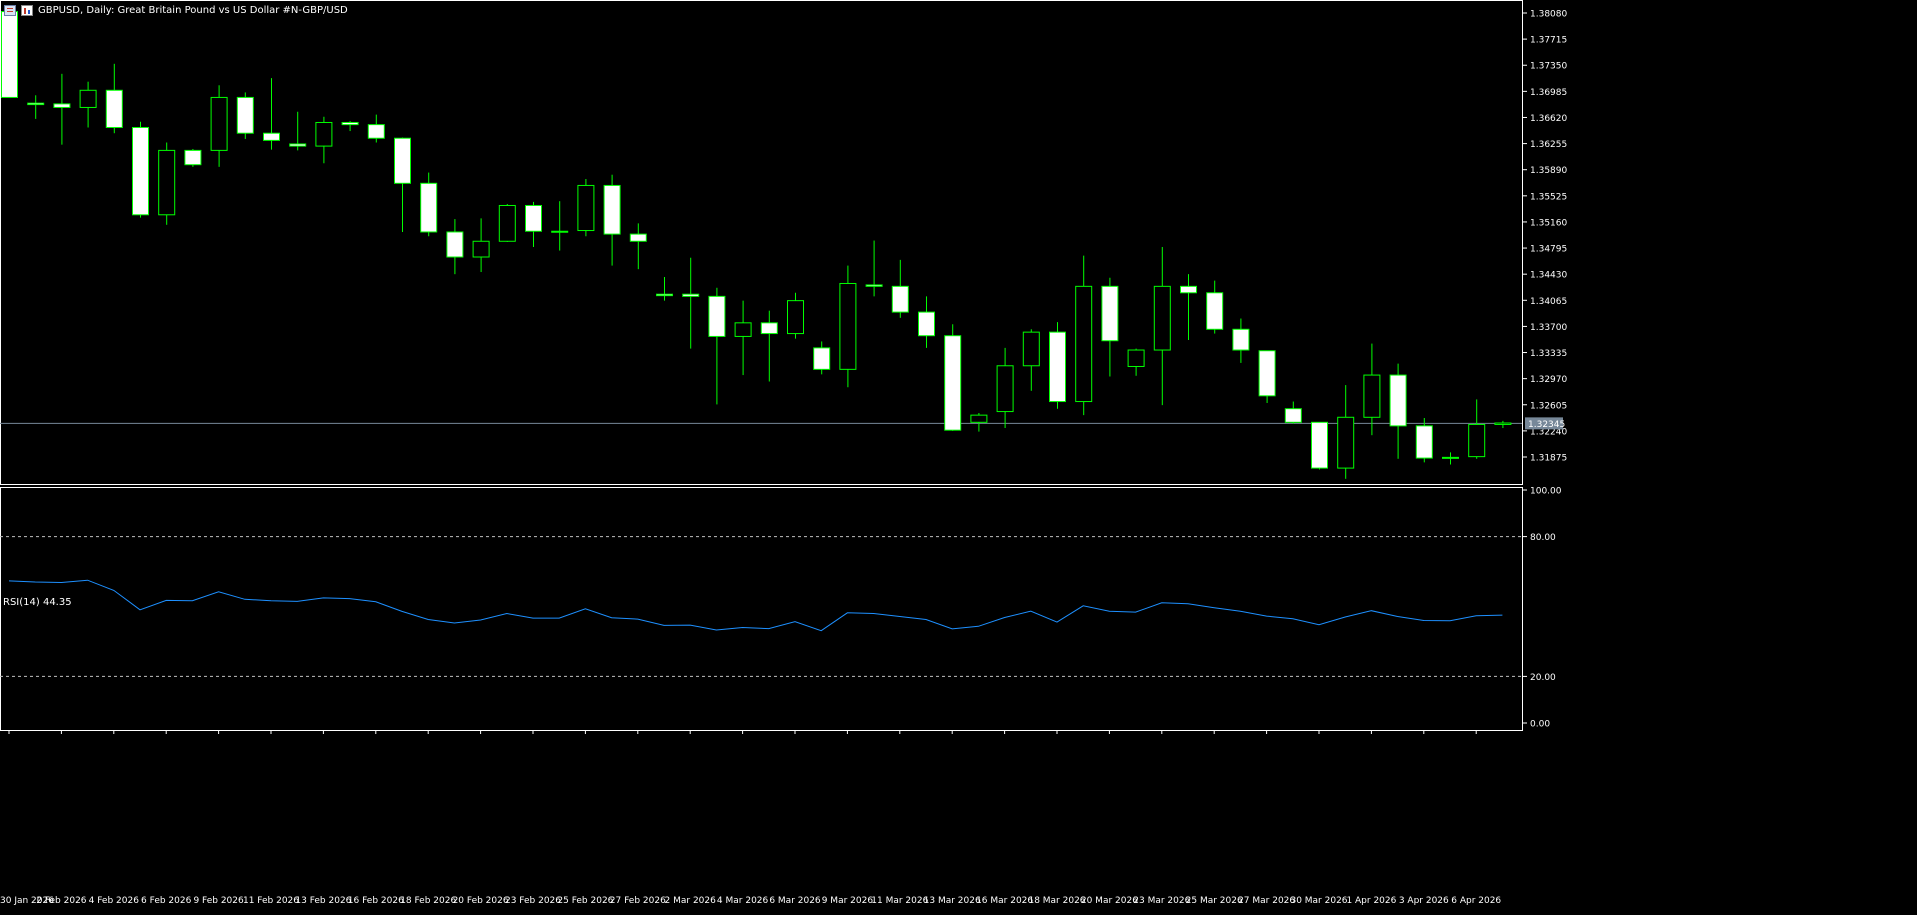 The width and height of the screenshot is (1917, 915). I want to click on time-tick-label: 3 Apr 2026, so click(1424, 901).